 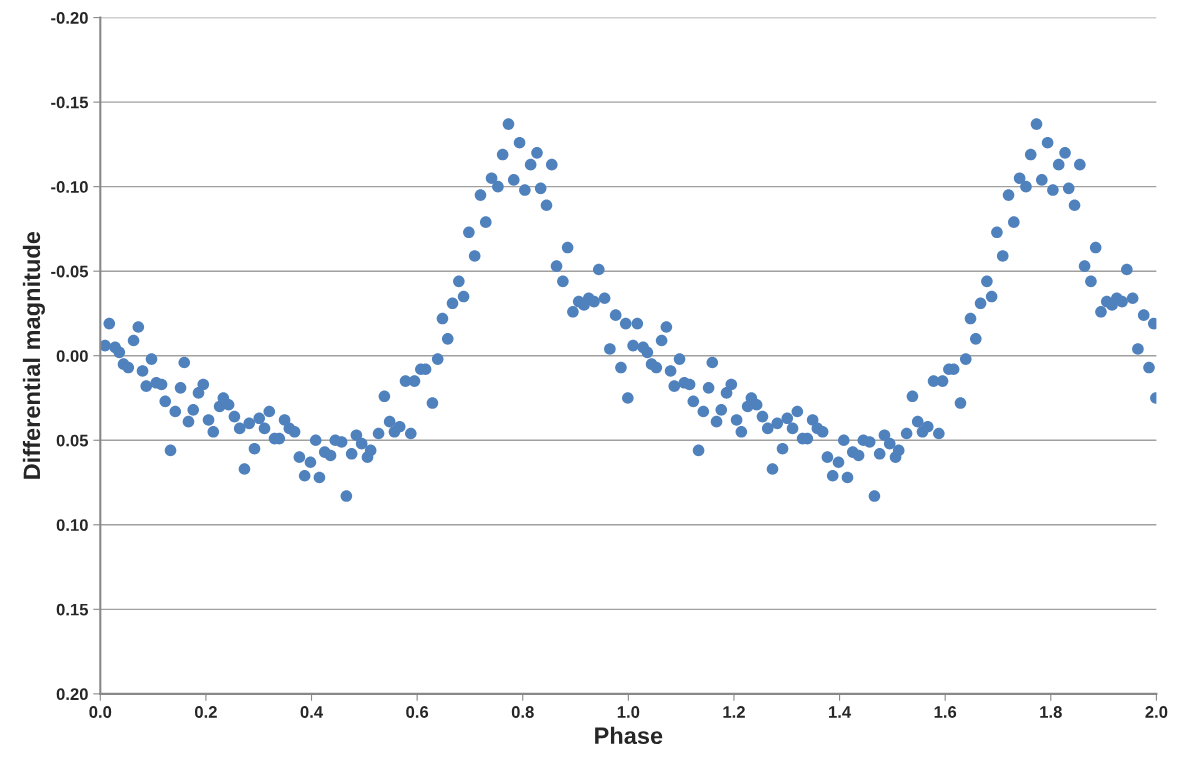 I want to click on x-tick-label: 0.8, so click(x=522, y=712).